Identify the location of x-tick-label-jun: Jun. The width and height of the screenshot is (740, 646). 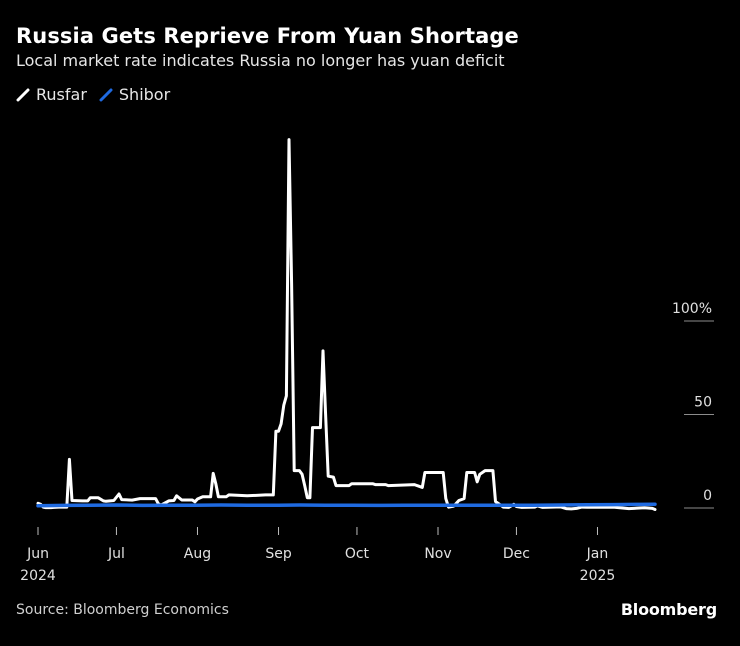
(37, 554).